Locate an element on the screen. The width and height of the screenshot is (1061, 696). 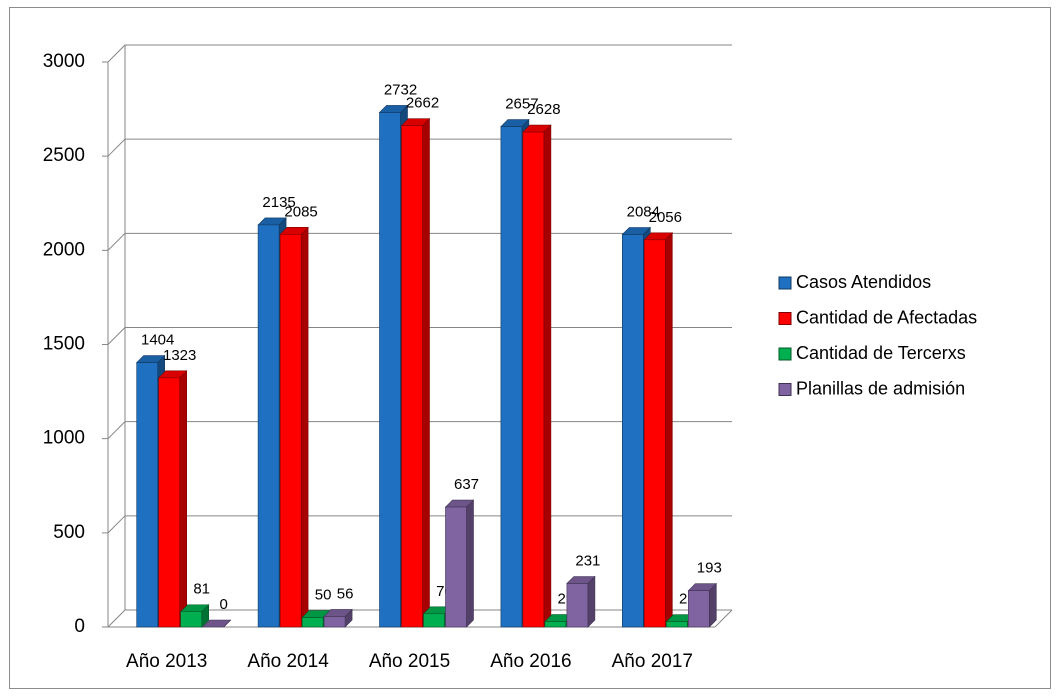
data-label: 637 is located at coordinates (466, 484).